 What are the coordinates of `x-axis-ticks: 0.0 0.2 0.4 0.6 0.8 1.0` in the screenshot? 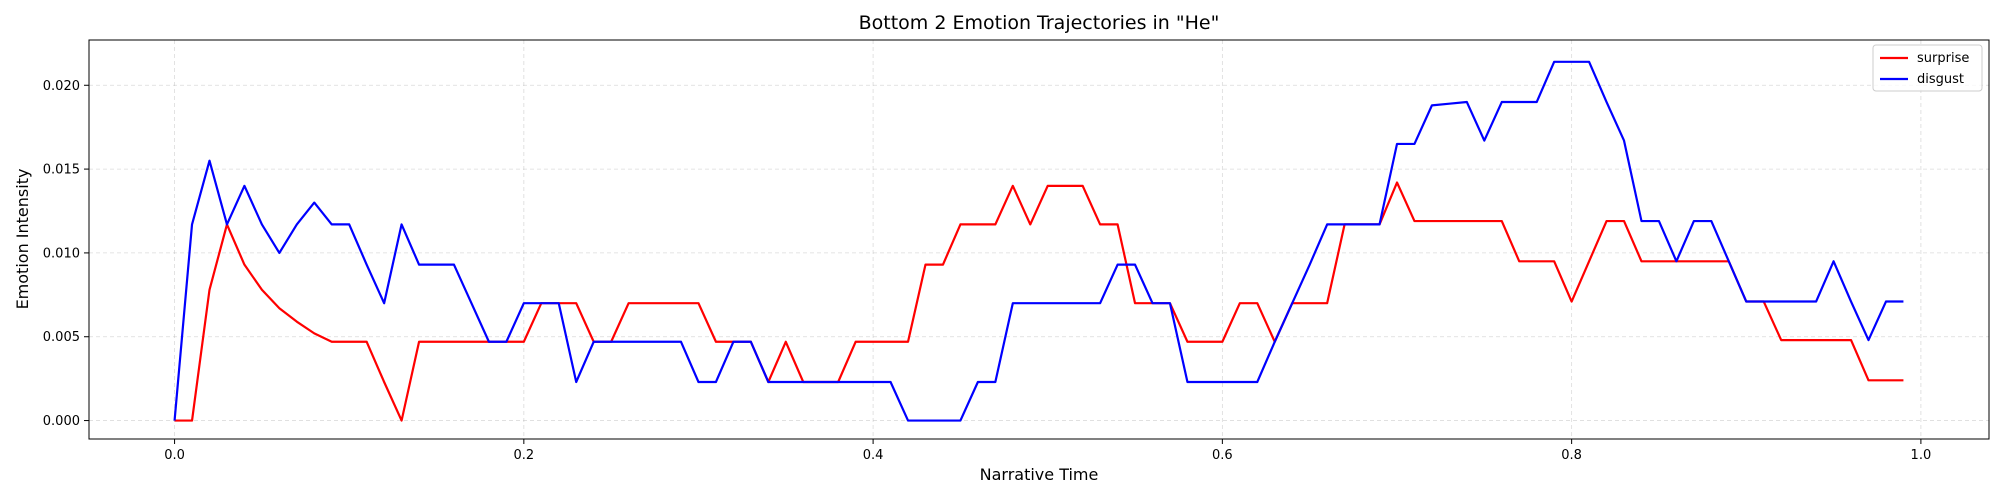 It's located at (1047, 451).